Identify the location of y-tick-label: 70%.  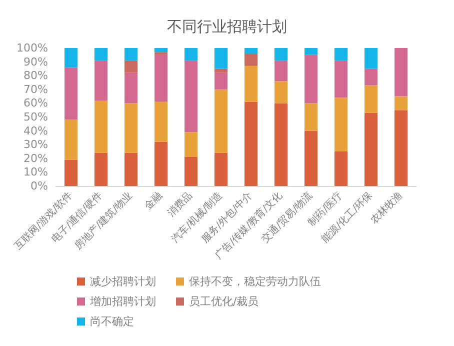
(36, 89).